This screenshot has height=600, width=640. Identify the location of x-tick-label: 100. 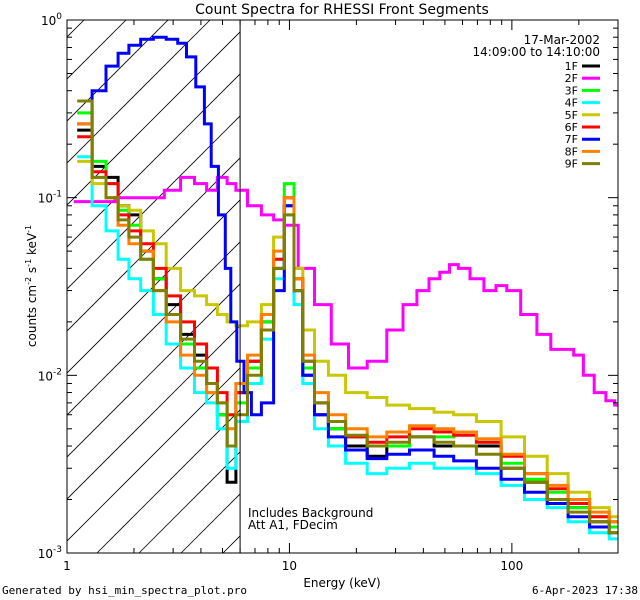
(511, 566).